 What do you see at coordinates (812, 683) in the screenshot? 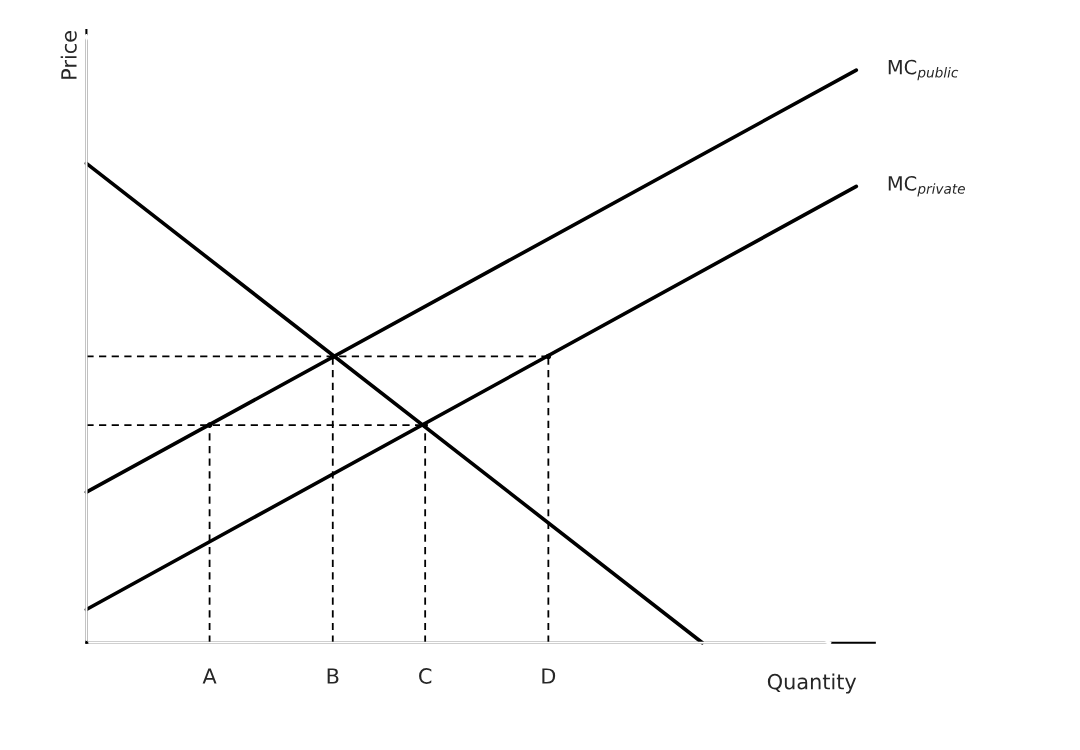
I see `x-axis-title: Quantity` at bounding box center [812, 683].